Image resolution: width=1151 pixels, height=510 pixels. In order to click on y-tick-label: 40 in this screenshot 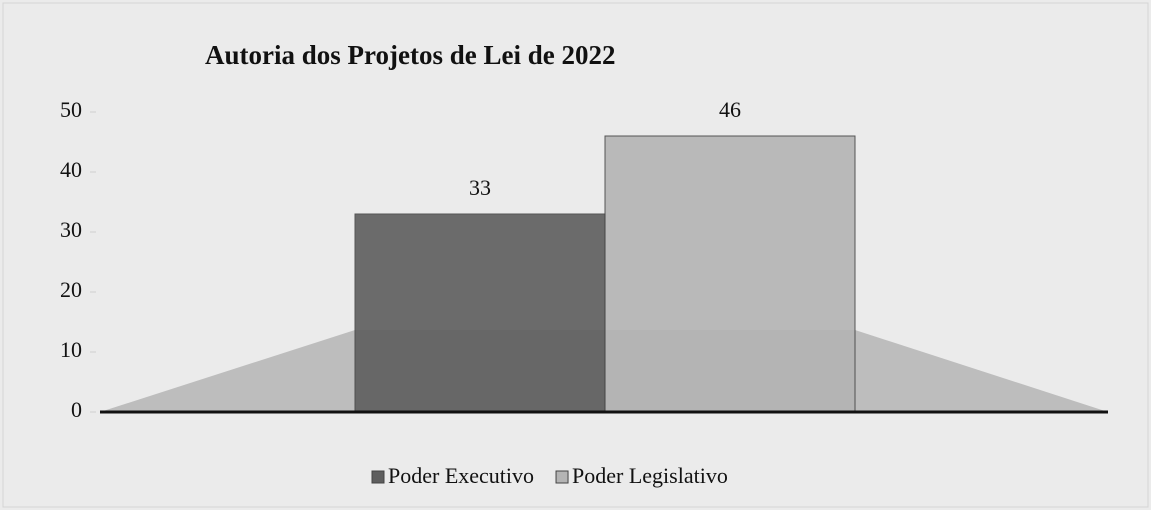, I will do `click(71, 169)`.